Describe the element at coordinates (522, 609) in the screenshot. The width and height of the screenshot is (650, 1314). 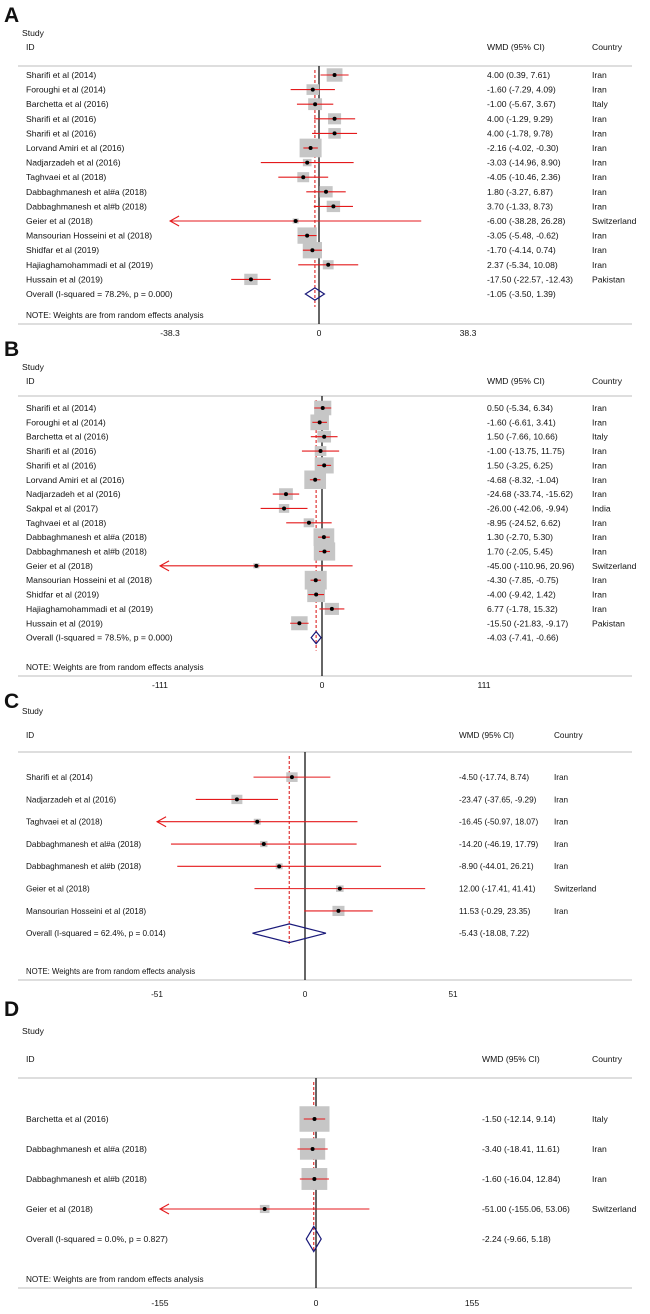
I see `study-effect-label: 6.77 (-1.78, 15.32)` at that location.